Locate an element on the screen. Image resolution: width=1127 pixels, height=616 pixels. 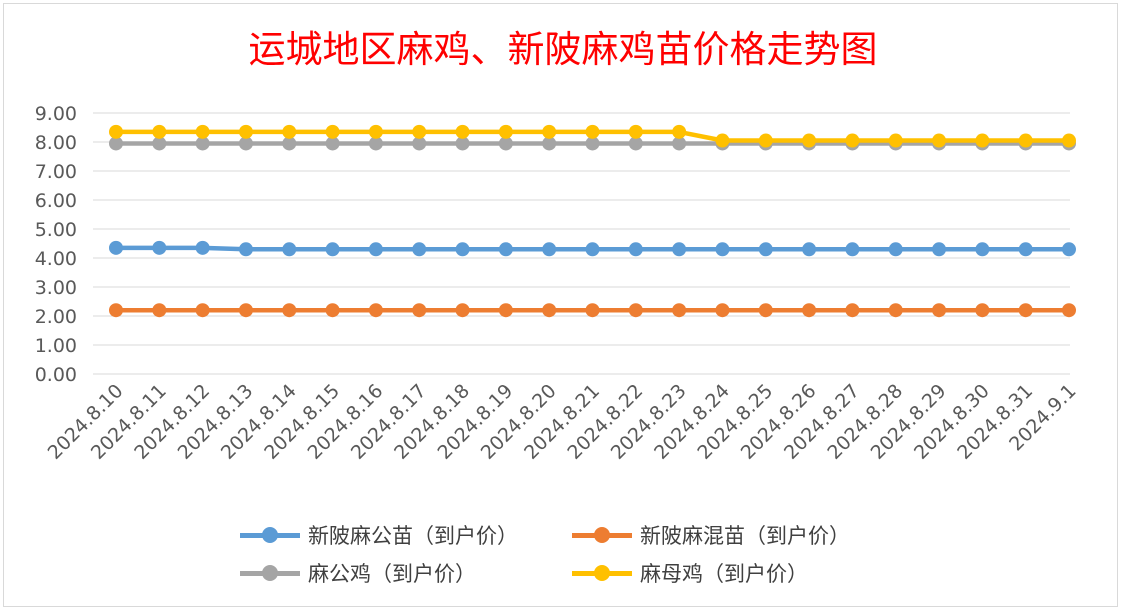
y-tick-label: 1.00 is located at coordinates (56, 346).